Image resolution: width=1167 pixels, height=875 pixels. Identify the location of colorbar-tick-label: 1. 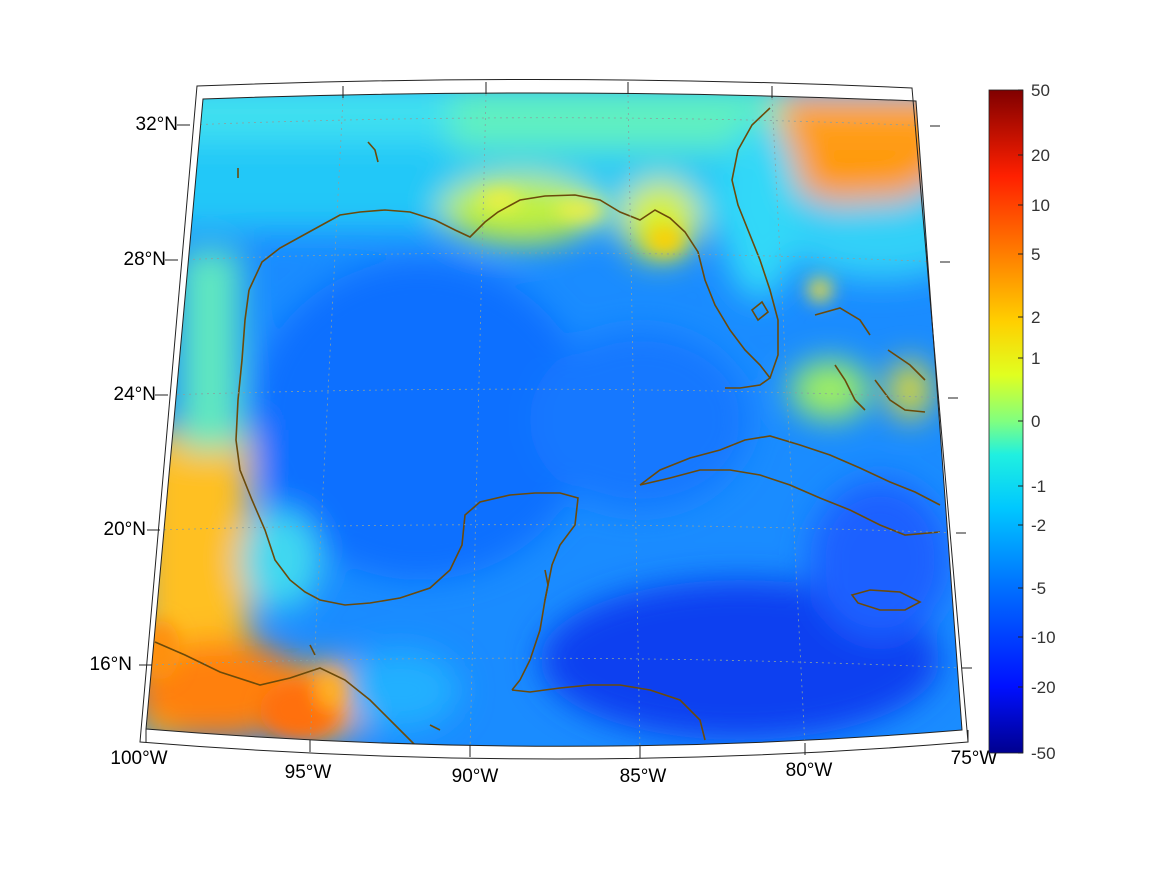
(1035, 358).